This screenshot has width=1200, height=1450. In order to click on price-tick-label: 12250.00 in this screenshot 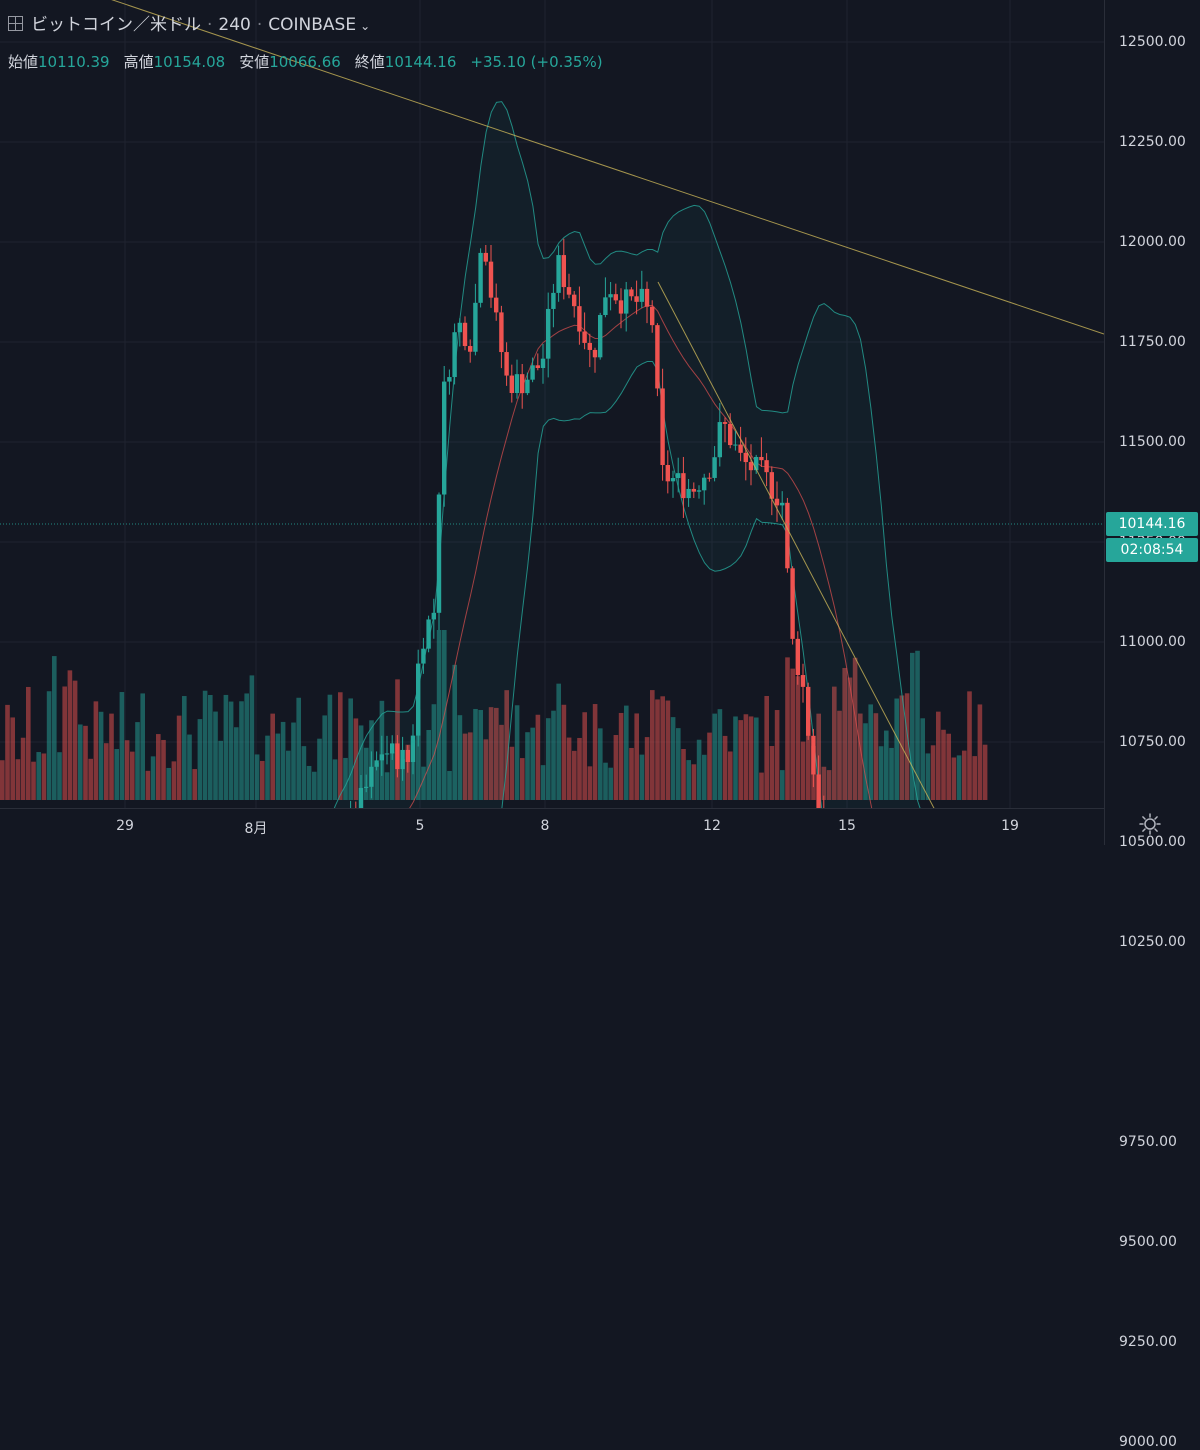, I will do `click(1152, 142)`.